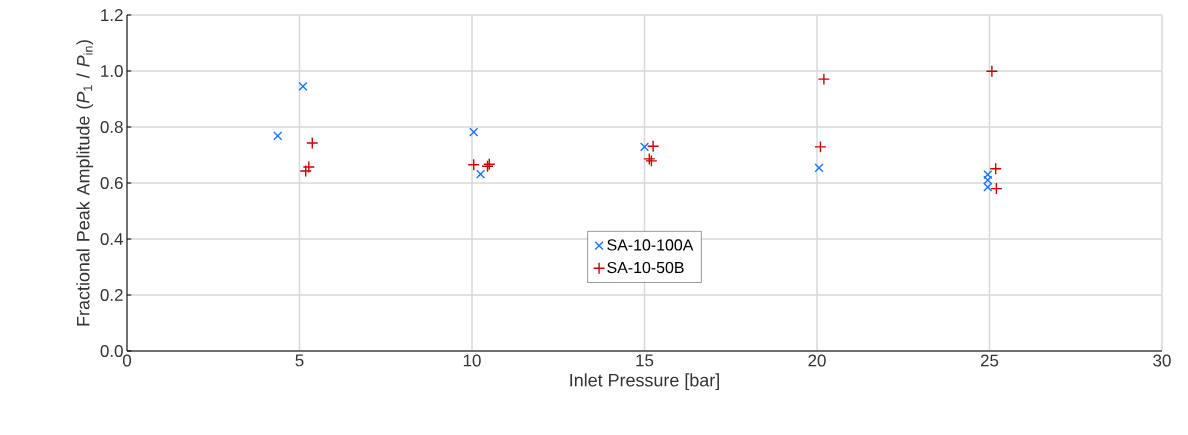 This screenshot has width=1188, height=435. What do you see at coordinates (111, 127) in the screenshot?
I see `y-tick-label: 0.8` at bounding box center [111, 127].